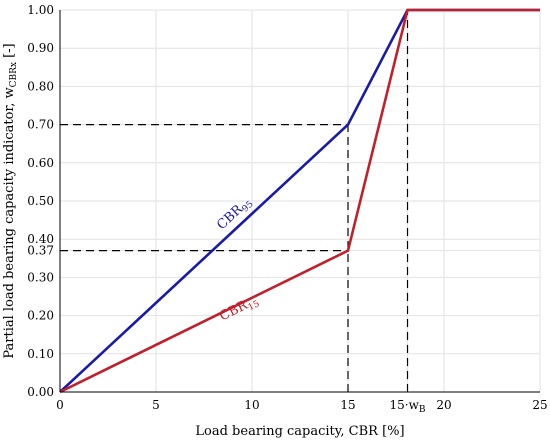  I want to click on x-tick-label: 20, so click(443, 405).